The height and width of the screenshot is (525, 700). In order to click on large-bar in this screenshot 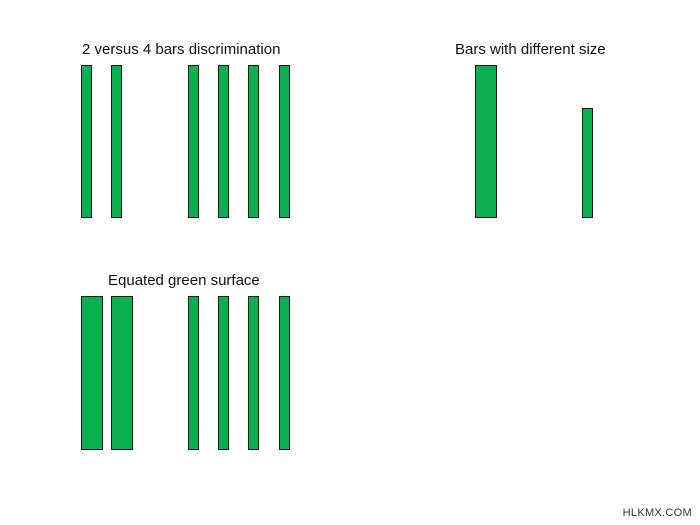, I will do `click(486, 141)`.